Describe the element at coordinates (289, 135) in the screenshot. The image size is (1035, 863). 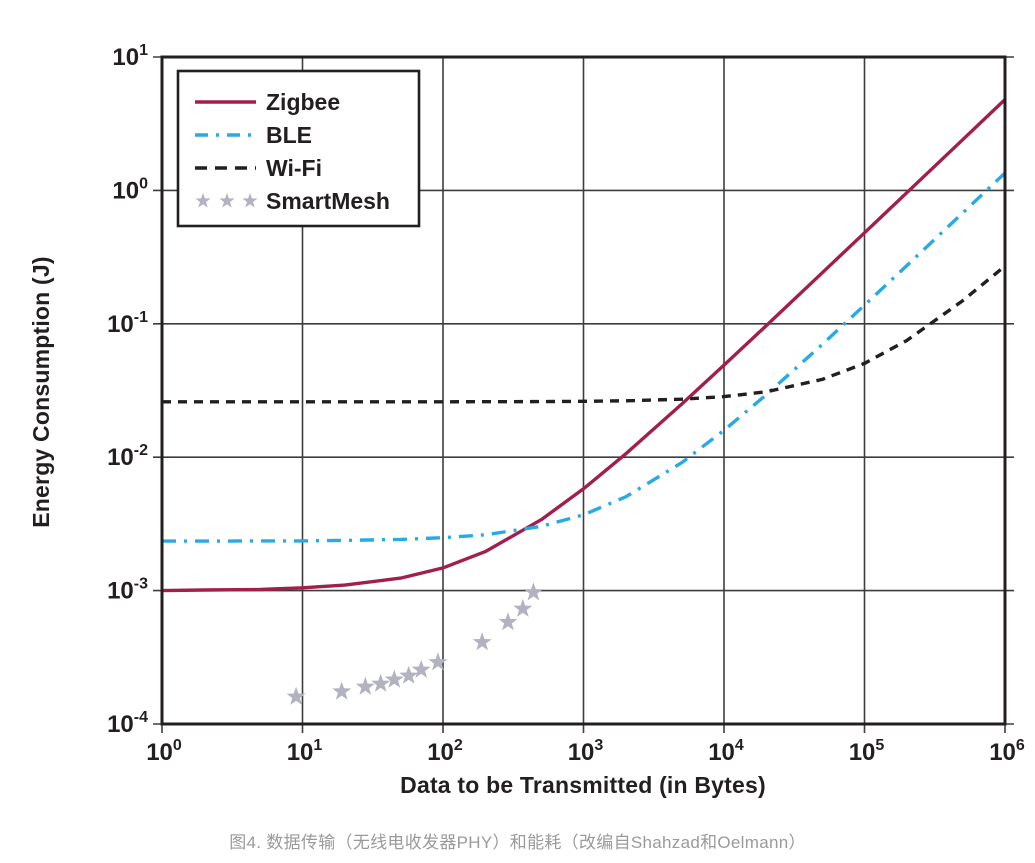
I see `legend-ble-label: BLE` at that location.